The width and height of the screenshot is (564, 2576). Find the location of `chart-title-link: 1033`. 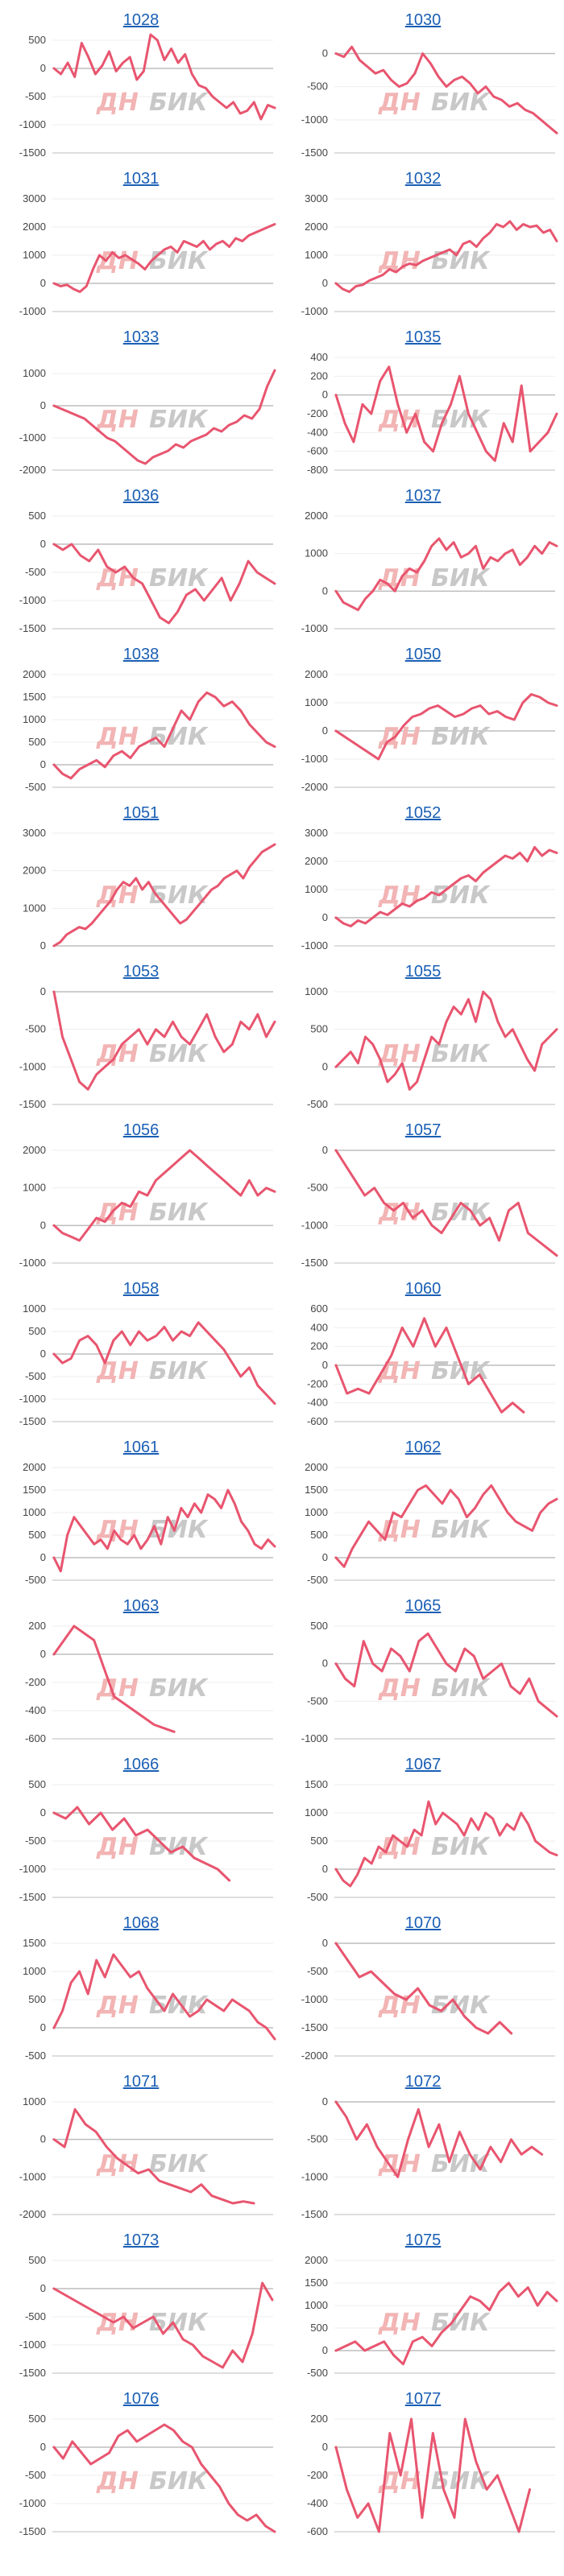

chart-title-link: 1033 is located at coordinates (141, 337).